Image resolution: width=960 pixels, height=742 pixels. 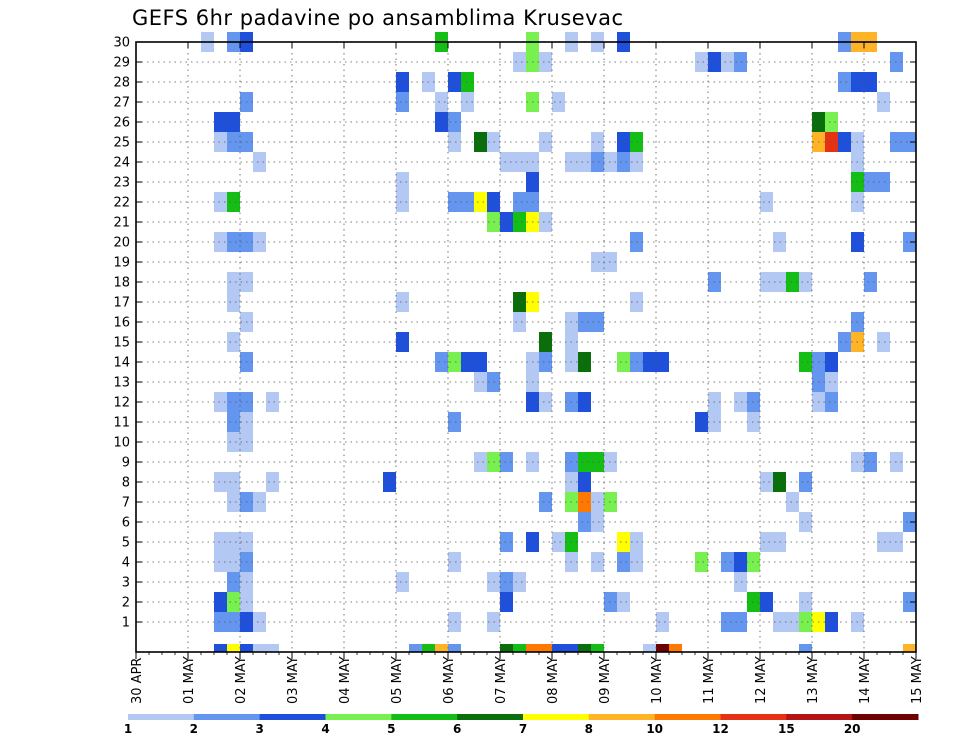 I want to click on colorbar: 1 2 3 4 5 6 7 8 10 12 15 20, so click(x=521, y=725).